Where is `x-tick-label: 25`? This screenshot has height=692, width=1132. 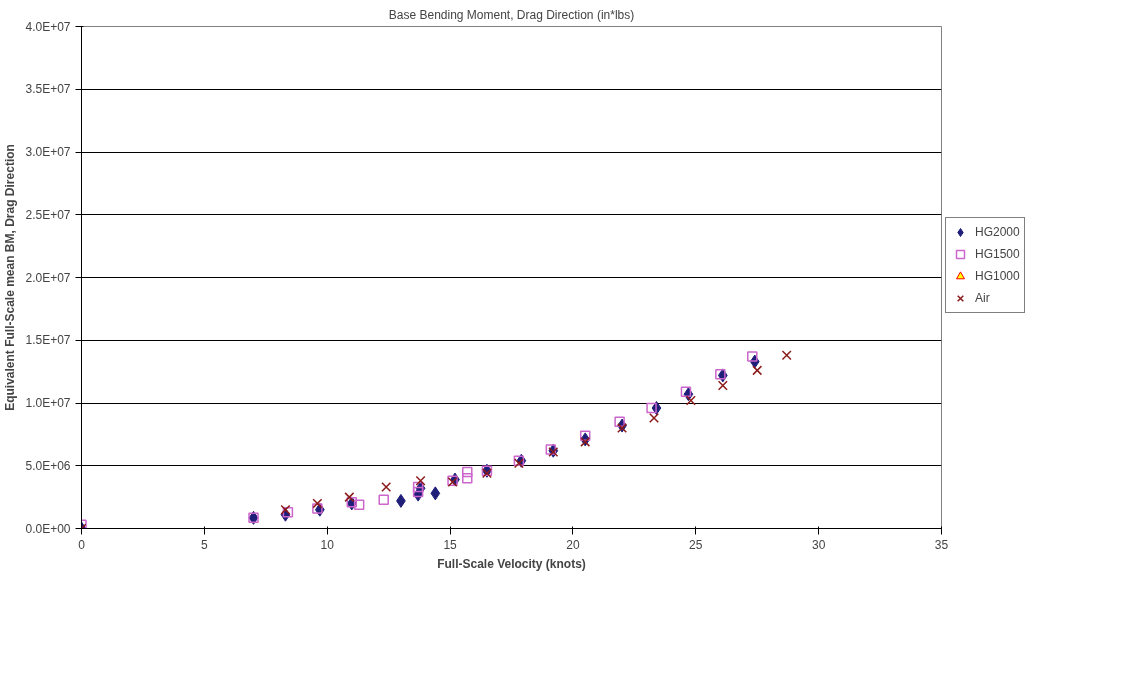 x-tick-label: 25 is located at coordinates (696, 544).